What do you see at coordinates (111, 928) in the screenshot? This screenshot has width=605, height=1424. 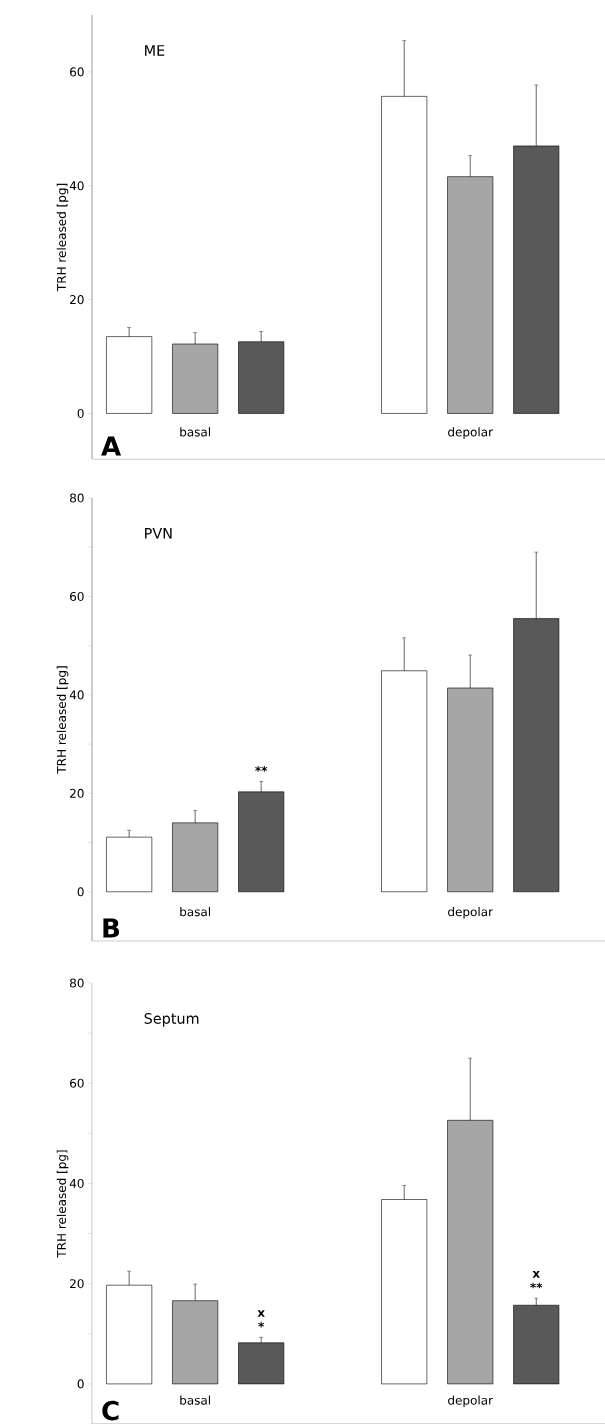 I see `annotation: B` at bounding box center [111, 928].